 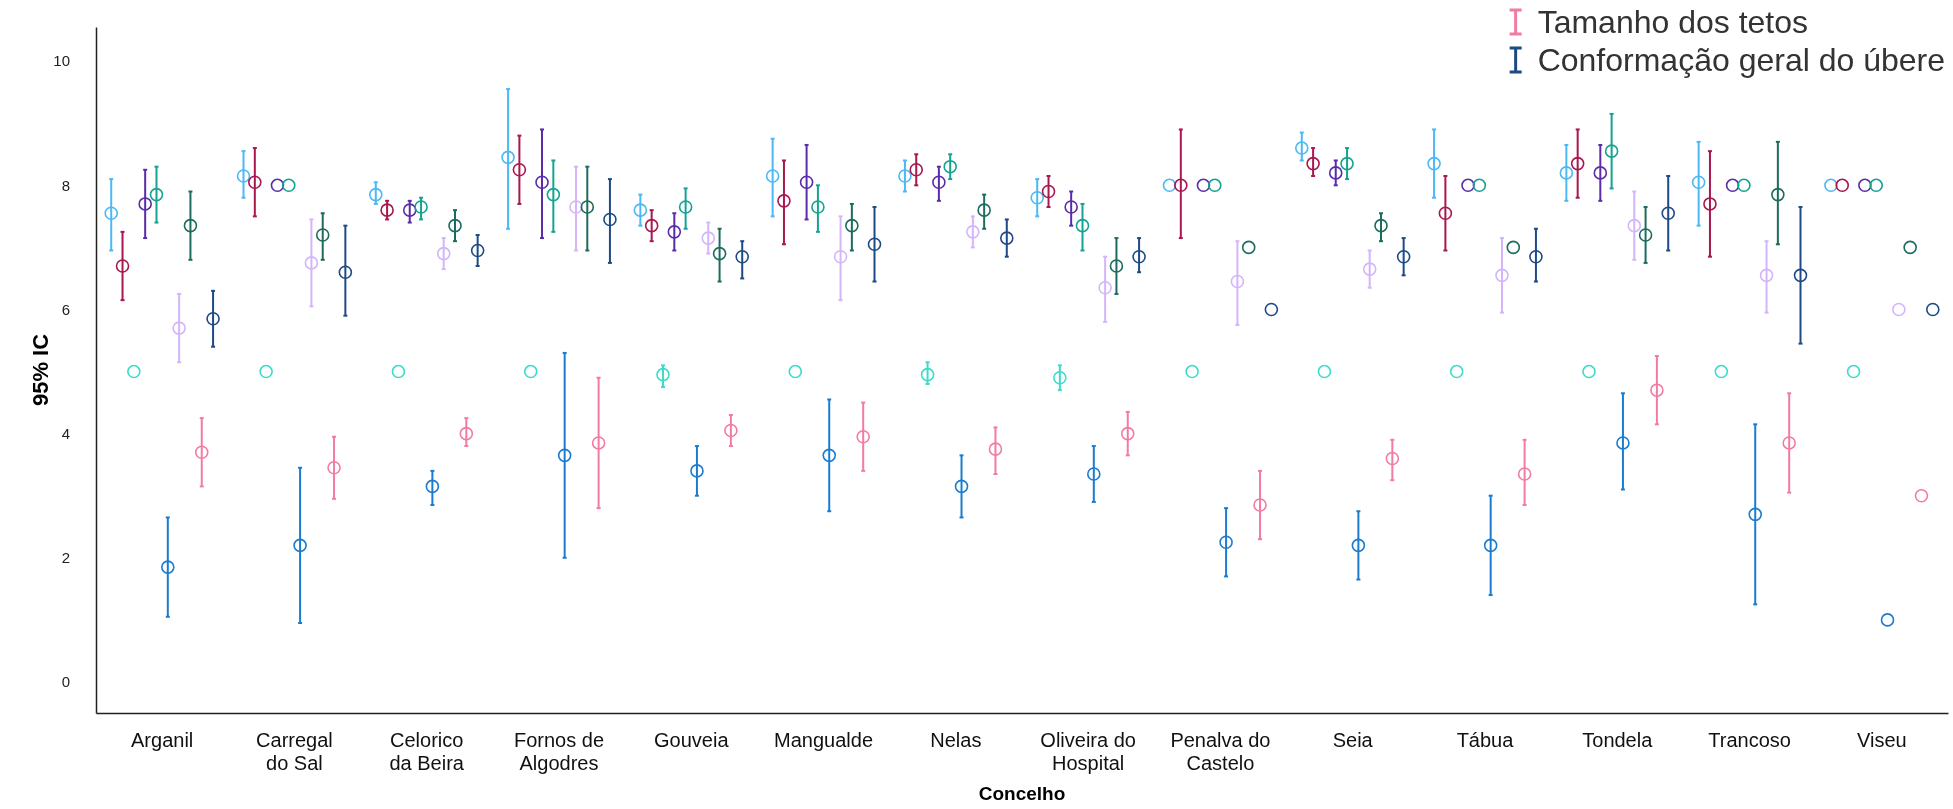 What do you see at coordinates (65, 185) in the screenshot?
I see `y-tick-label: 8` at bounding box center [65, 185].